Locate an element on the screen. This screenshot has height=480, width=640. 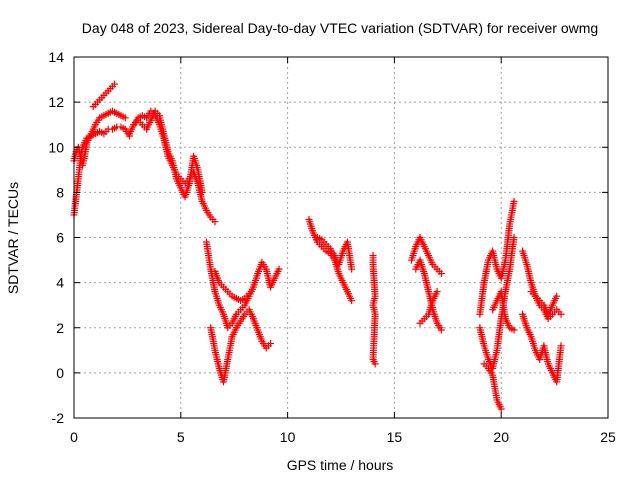
series-track13 is located at coordinates (428, 295).